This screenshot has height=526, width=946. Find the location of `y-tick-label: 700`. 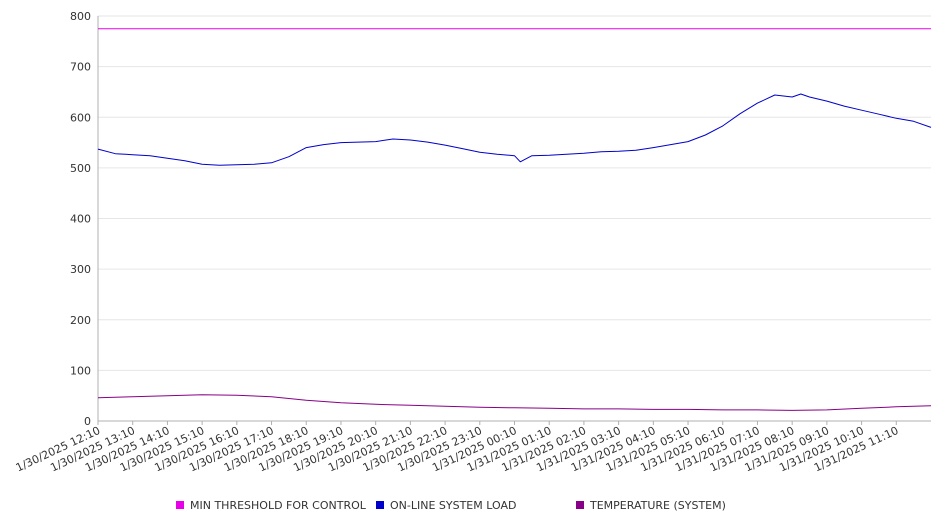

y-tick-label: 700 is located at coordinates (80, 67).